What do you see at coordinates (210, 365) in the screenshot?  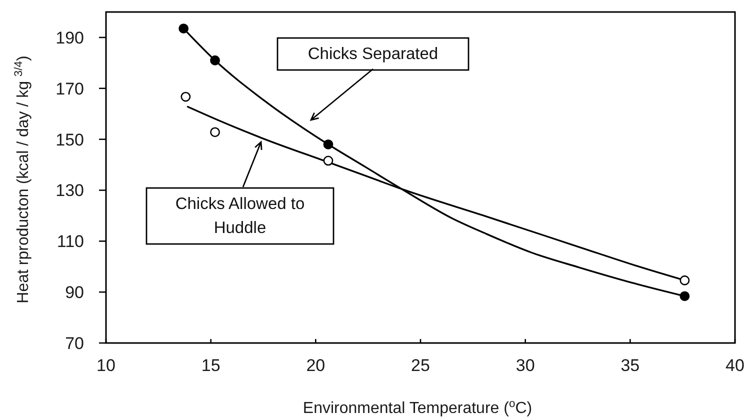 I see `x-tick-label: 15` at bounding box center [210, 365].